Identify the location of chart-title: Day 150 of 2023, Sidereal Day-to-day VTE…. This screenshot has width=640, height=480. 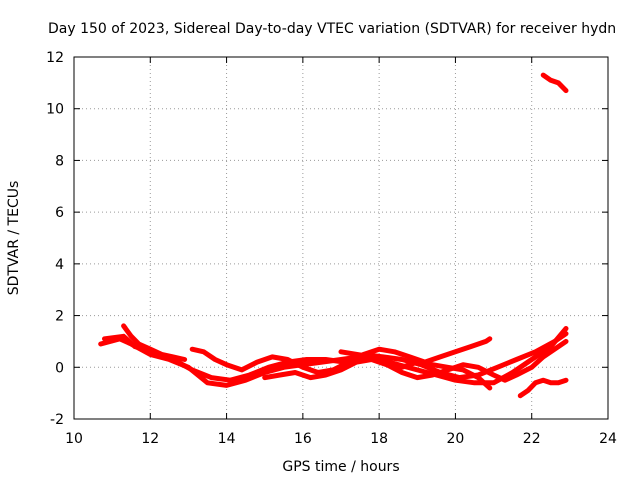
(332, 29).